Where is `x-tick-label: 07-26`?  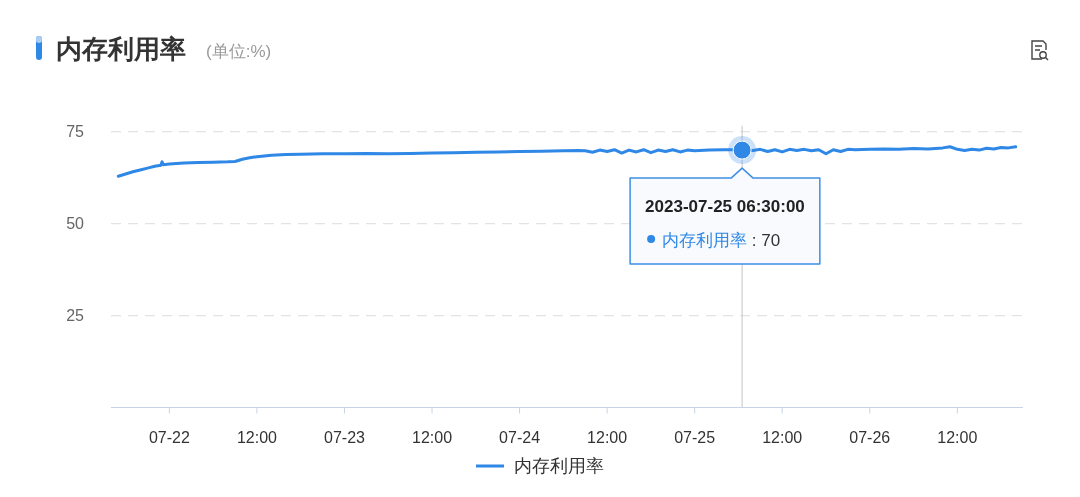
x-tick-label: 07-26 is located at coordinates (870, 437).